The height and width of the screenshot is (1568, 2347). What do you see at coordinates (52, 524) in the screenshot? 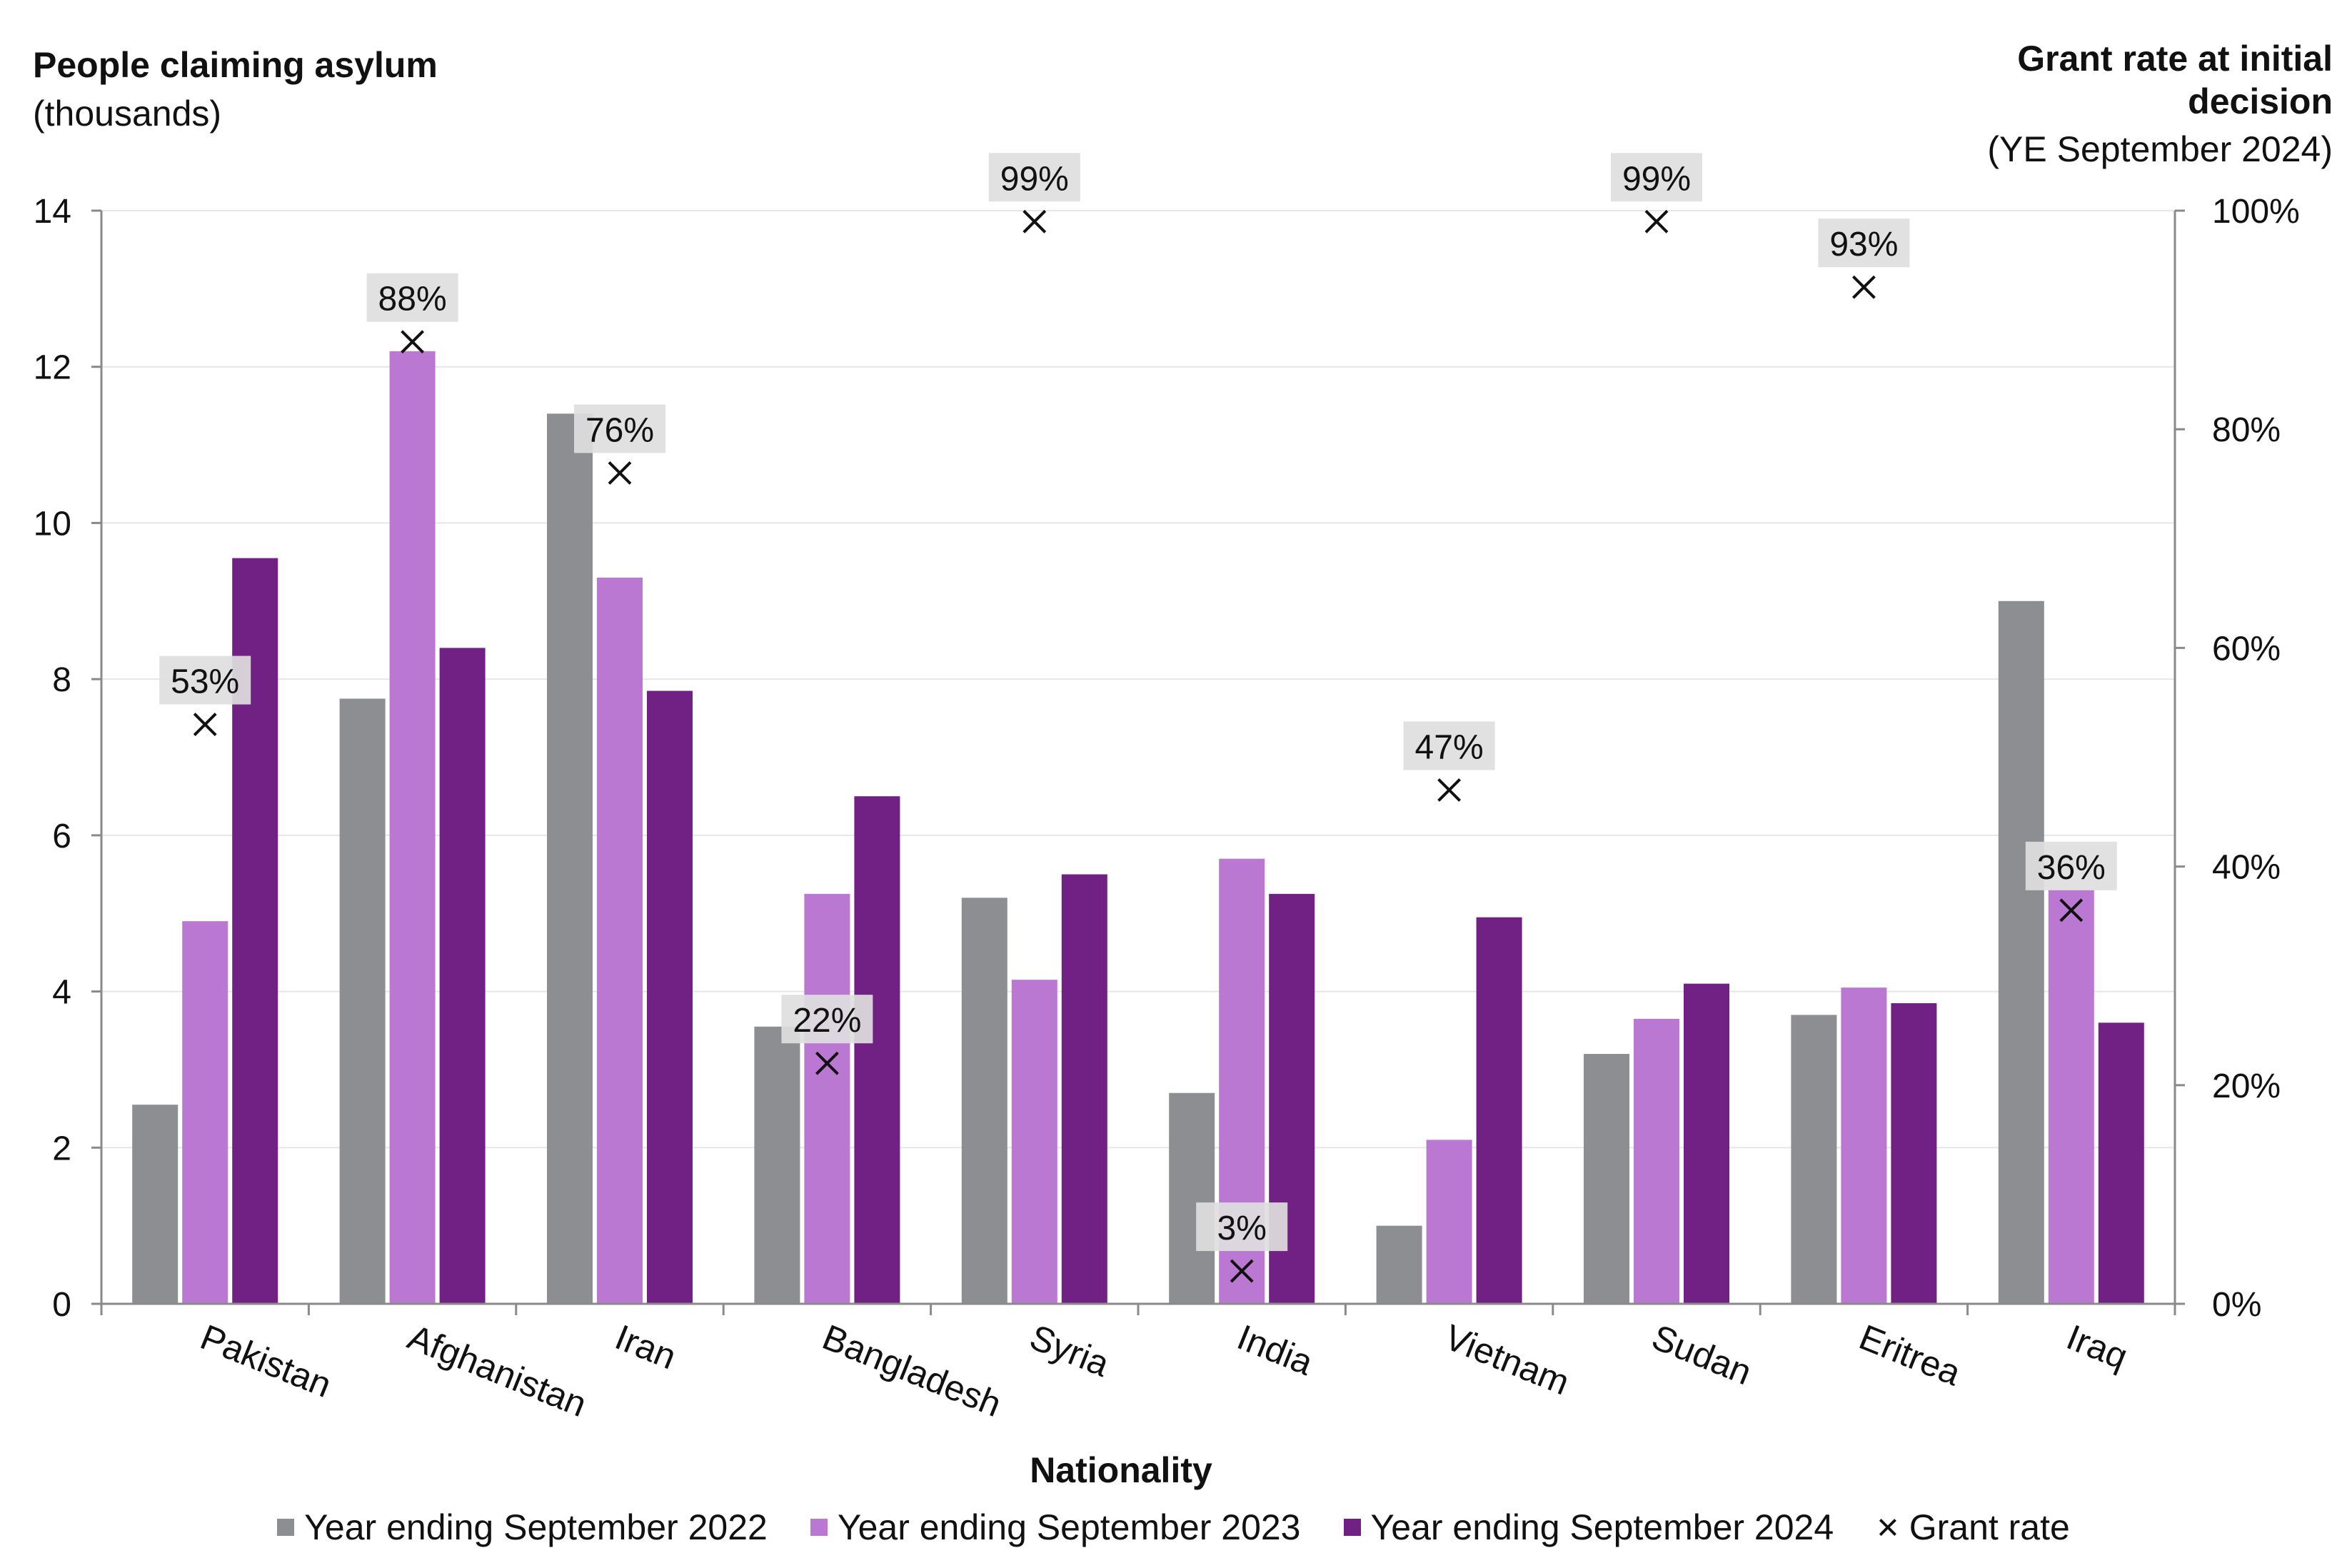
I see `y-tick-label: 10` at bounding box center [52, 524].